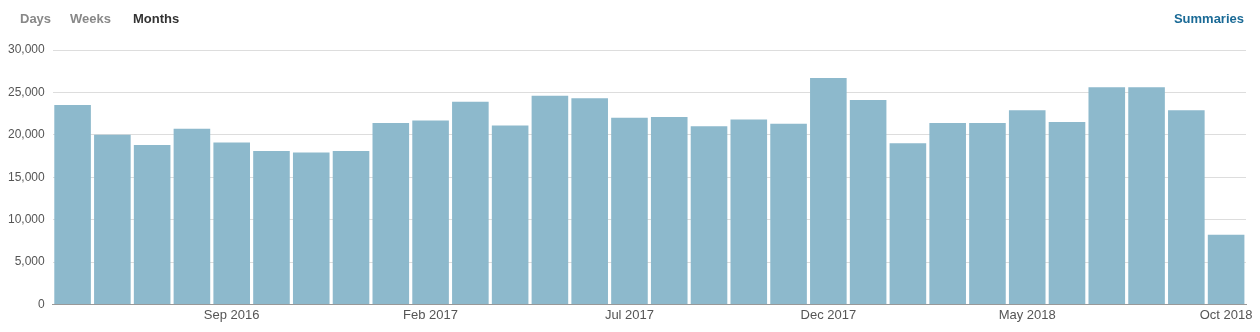 The image size is (1260, 332). What do you see at coordinates (30, 261) in the screenshot?
I see `y-tick-label: 5,000` at bounding box center [30, 261].